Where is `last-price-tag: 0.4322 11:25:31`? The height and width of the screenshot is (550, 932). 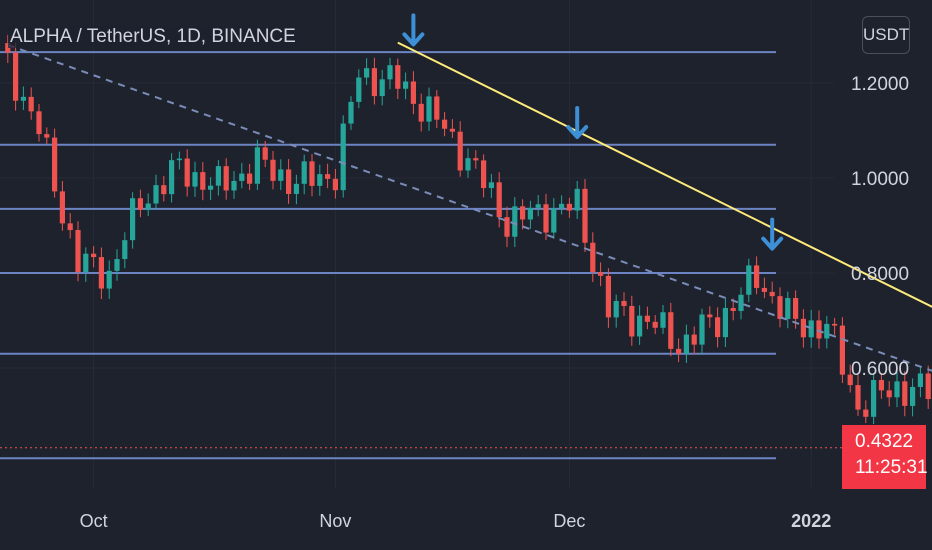
last-price-tag: 0.4322 11:25:31 is located at coordinates (885, 457).